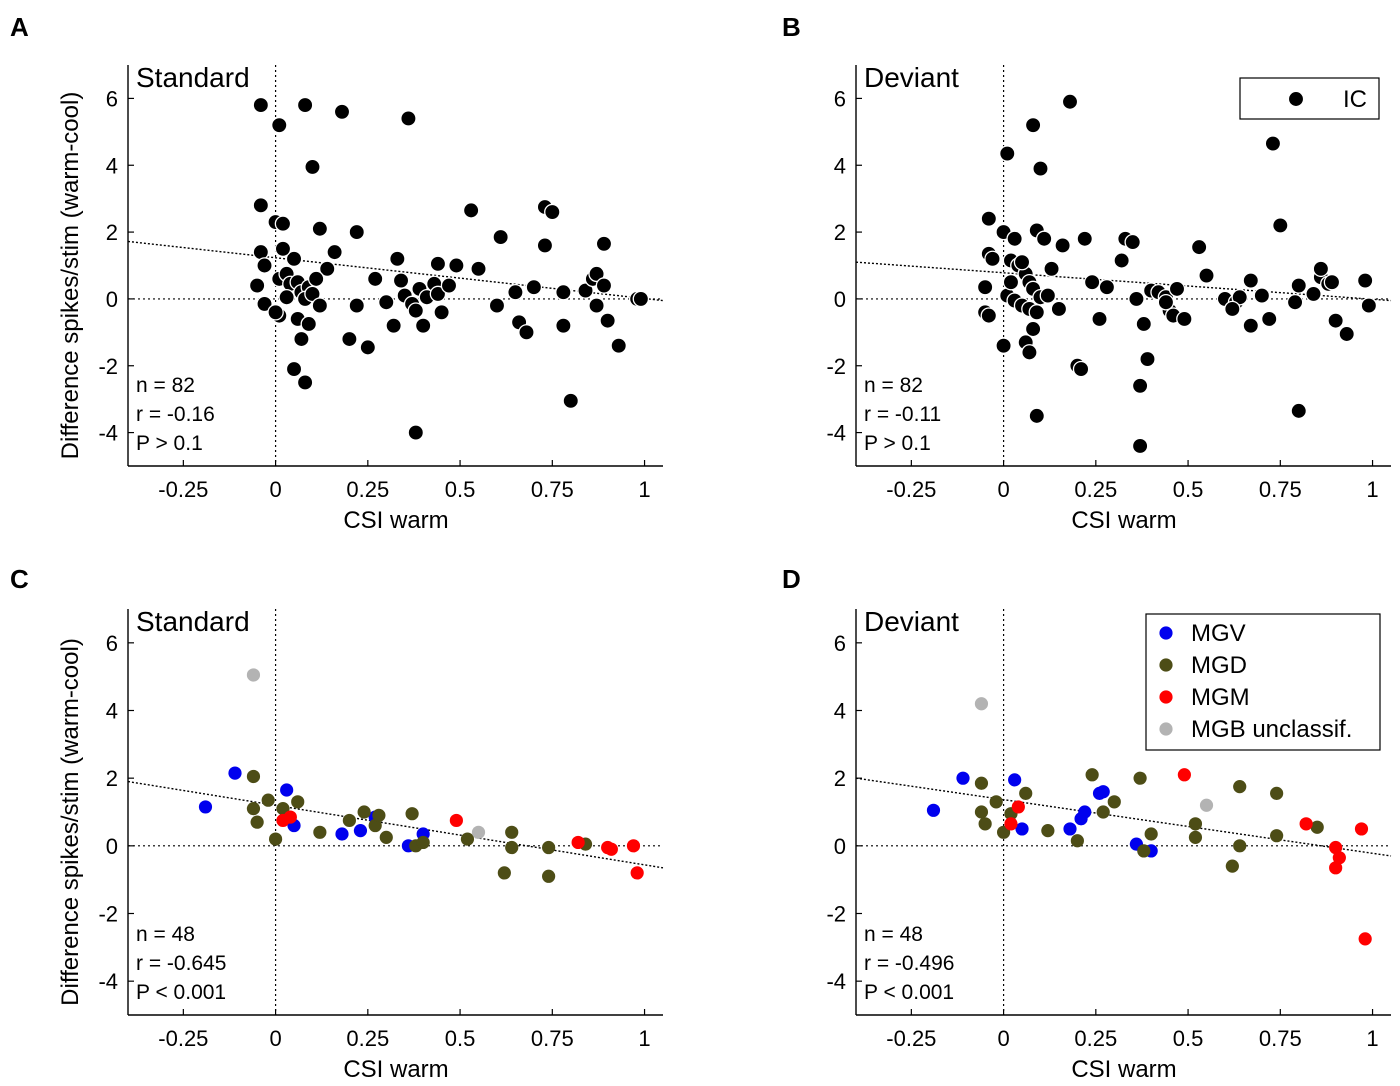  What do you see at coordinates (1003, 1038) in the screenshot?
I see `x-tick-label: 0` at bounding box center [1003, 1038].